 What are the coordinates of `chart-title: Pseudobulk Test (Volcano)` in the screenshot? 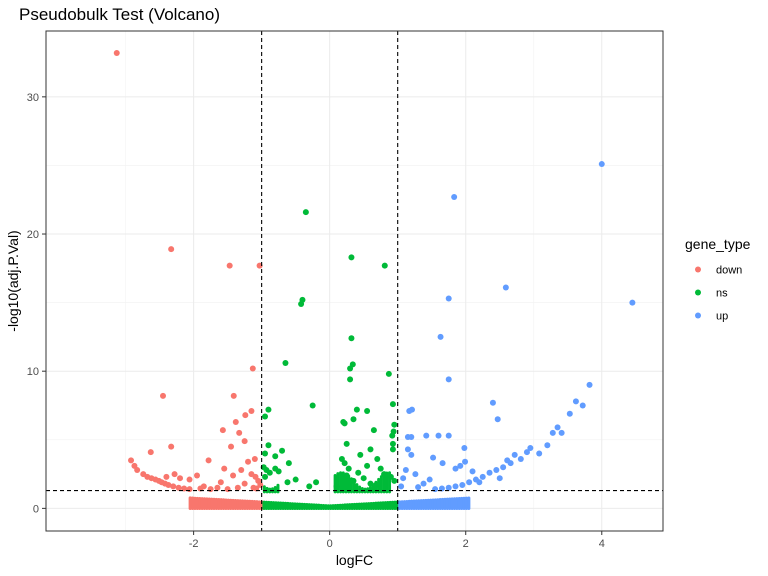 It's located at (119, 14).